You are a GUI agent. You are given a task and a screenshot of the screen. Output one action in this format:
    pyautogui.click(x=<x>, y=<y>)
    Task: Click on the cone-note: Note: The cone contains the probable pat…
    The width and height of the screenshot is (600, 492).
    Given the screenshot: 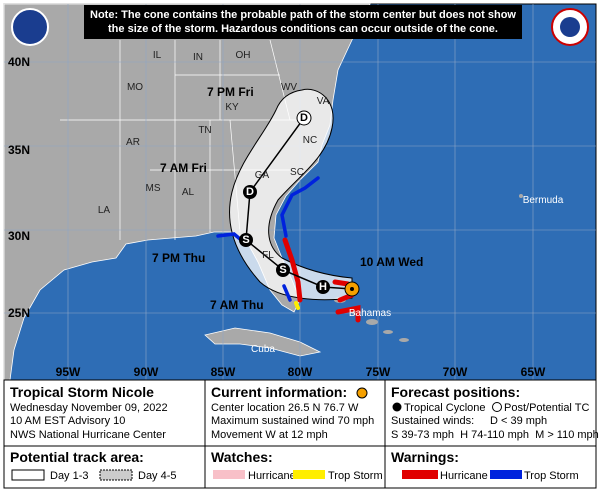 What is the action you would take?
    pyautogui.click(x=303, y=22)
    